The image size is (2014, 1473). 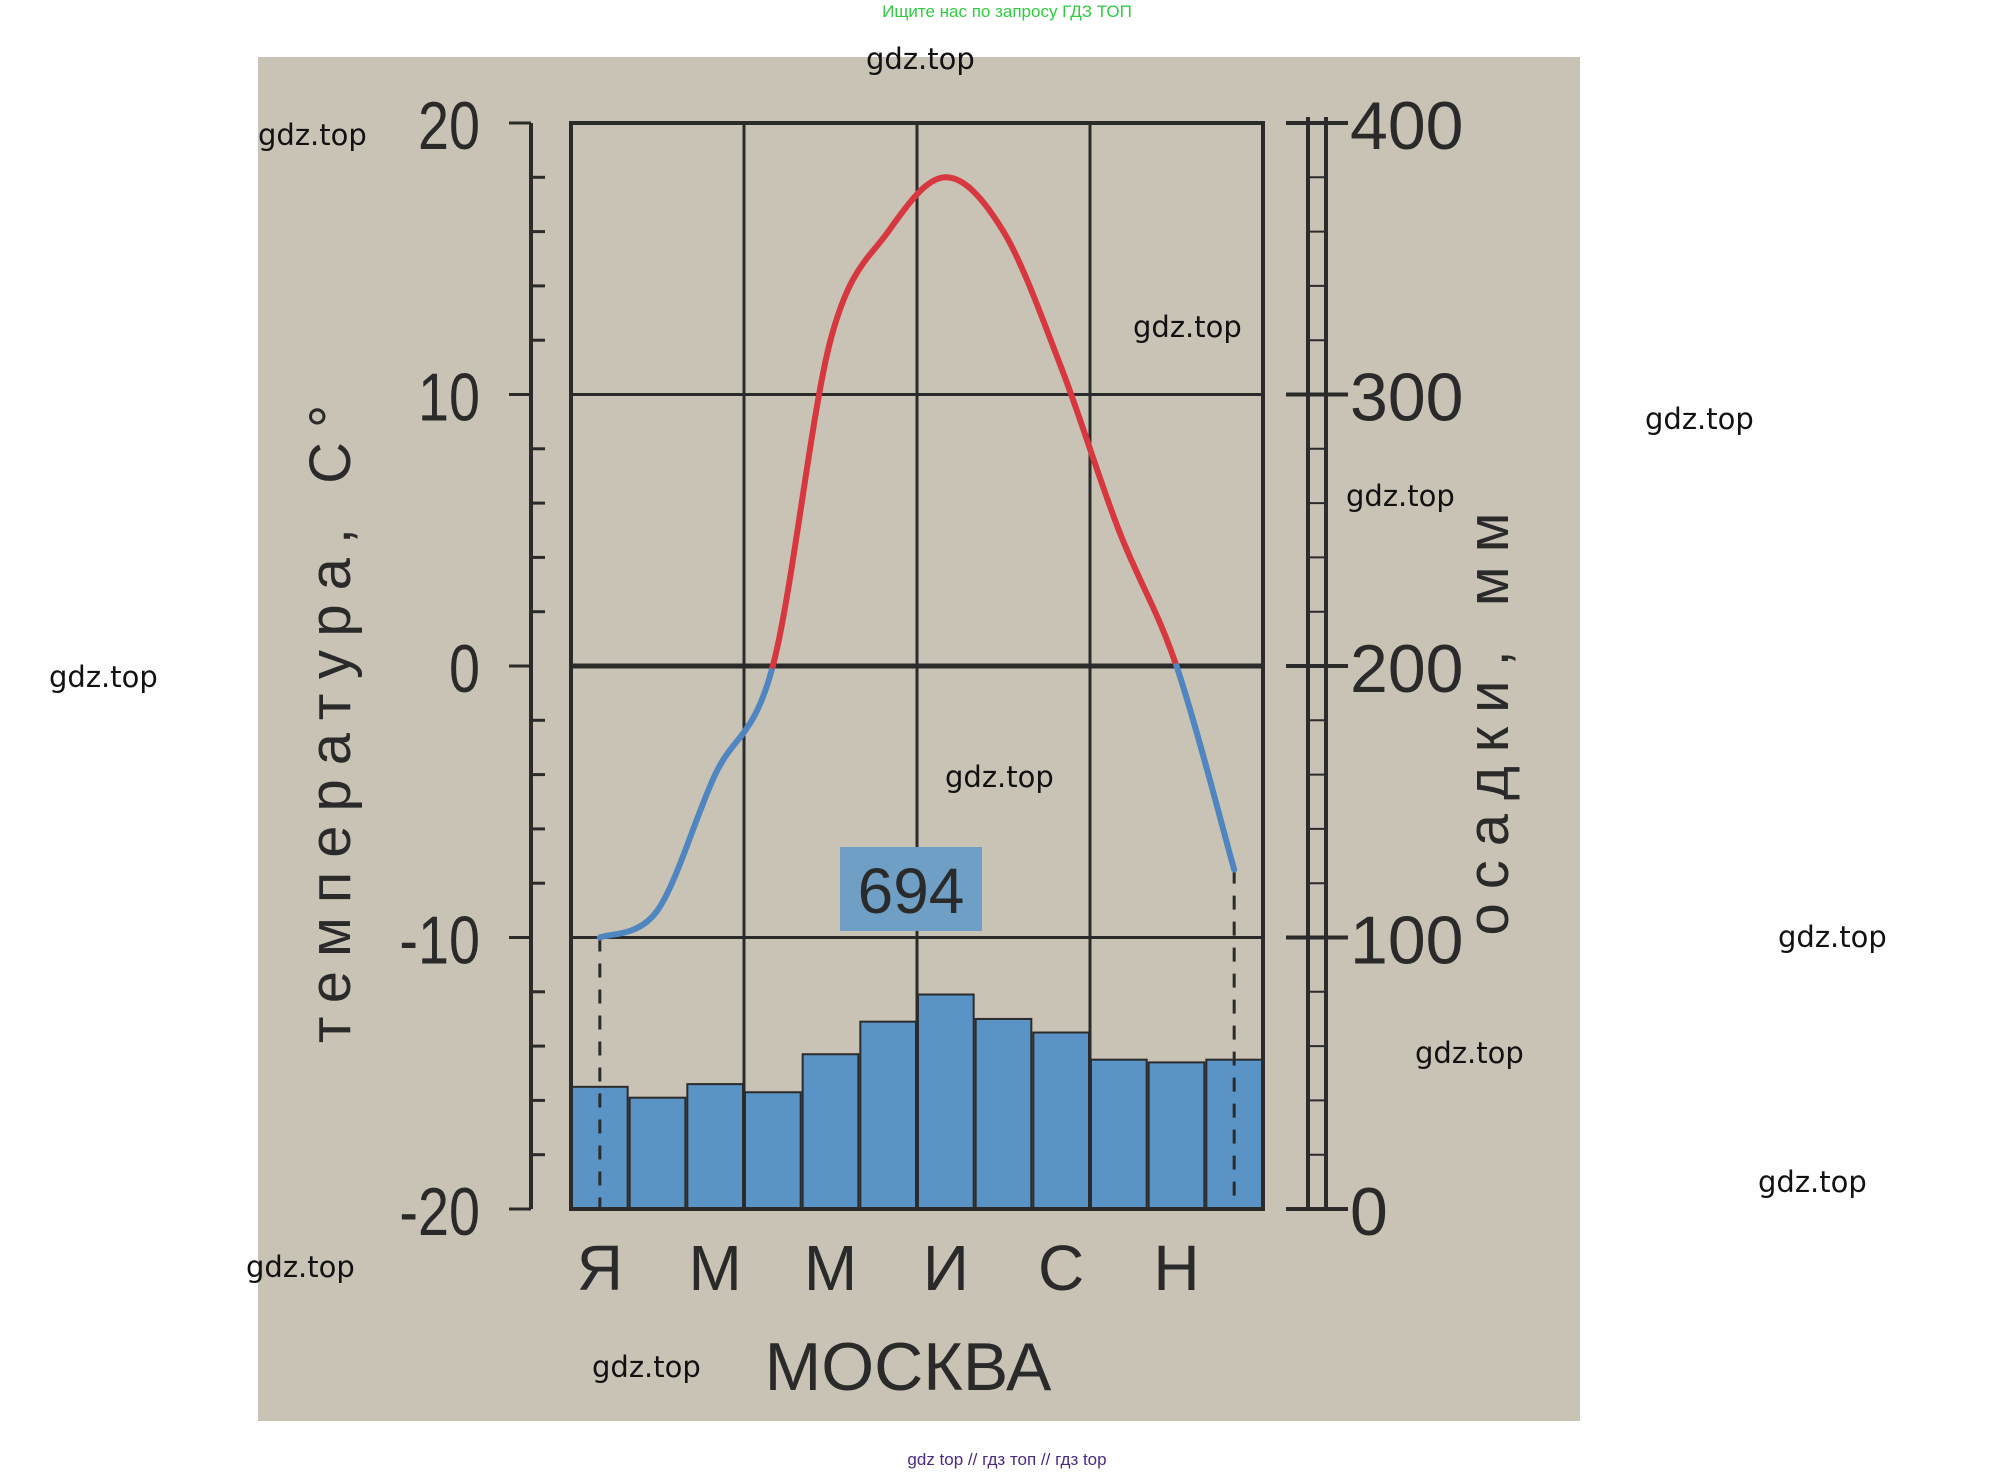 I want to click on chart-title: МОСКВА, so click(x=908, y=1367).